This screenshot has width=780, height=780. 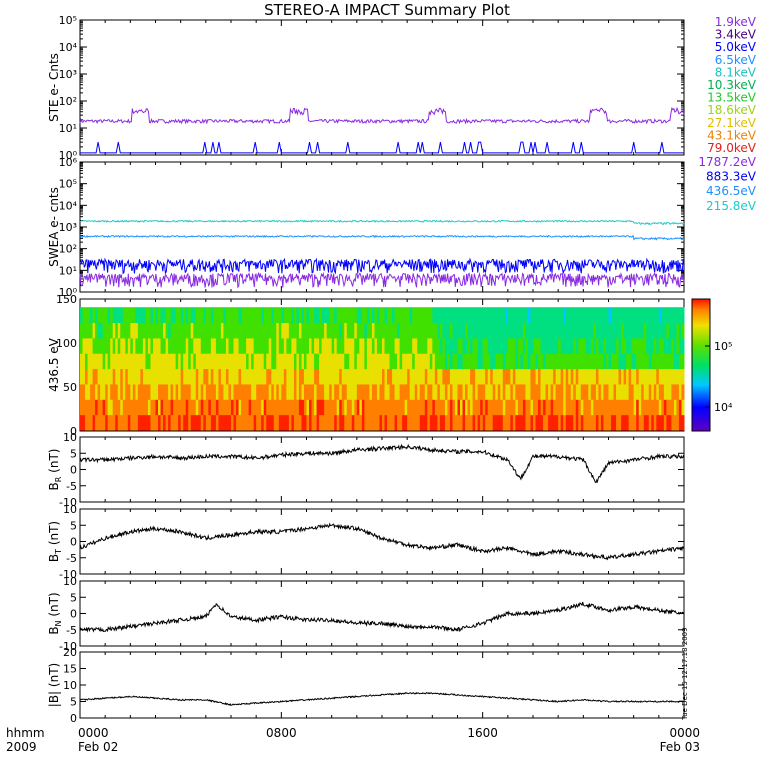 What do you see at coordinates (736, 72) in the screenshot?
I see `legend-ste: 8.1keV` at bounding box center [736, 72].